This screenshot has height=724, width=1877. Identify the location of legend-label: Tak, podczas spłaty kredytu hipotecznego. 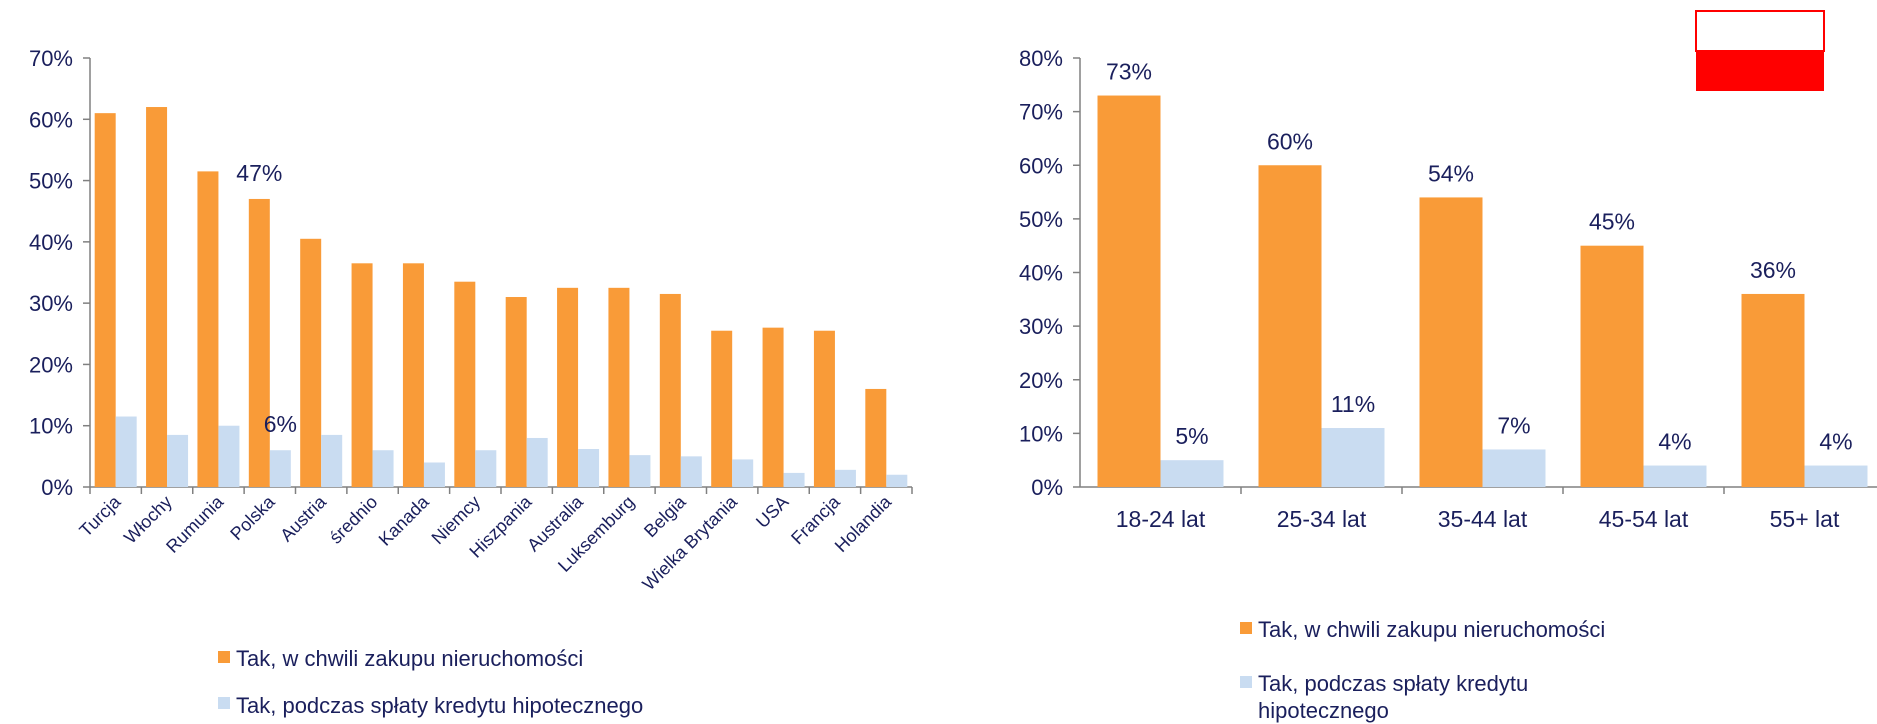
(439, 705).